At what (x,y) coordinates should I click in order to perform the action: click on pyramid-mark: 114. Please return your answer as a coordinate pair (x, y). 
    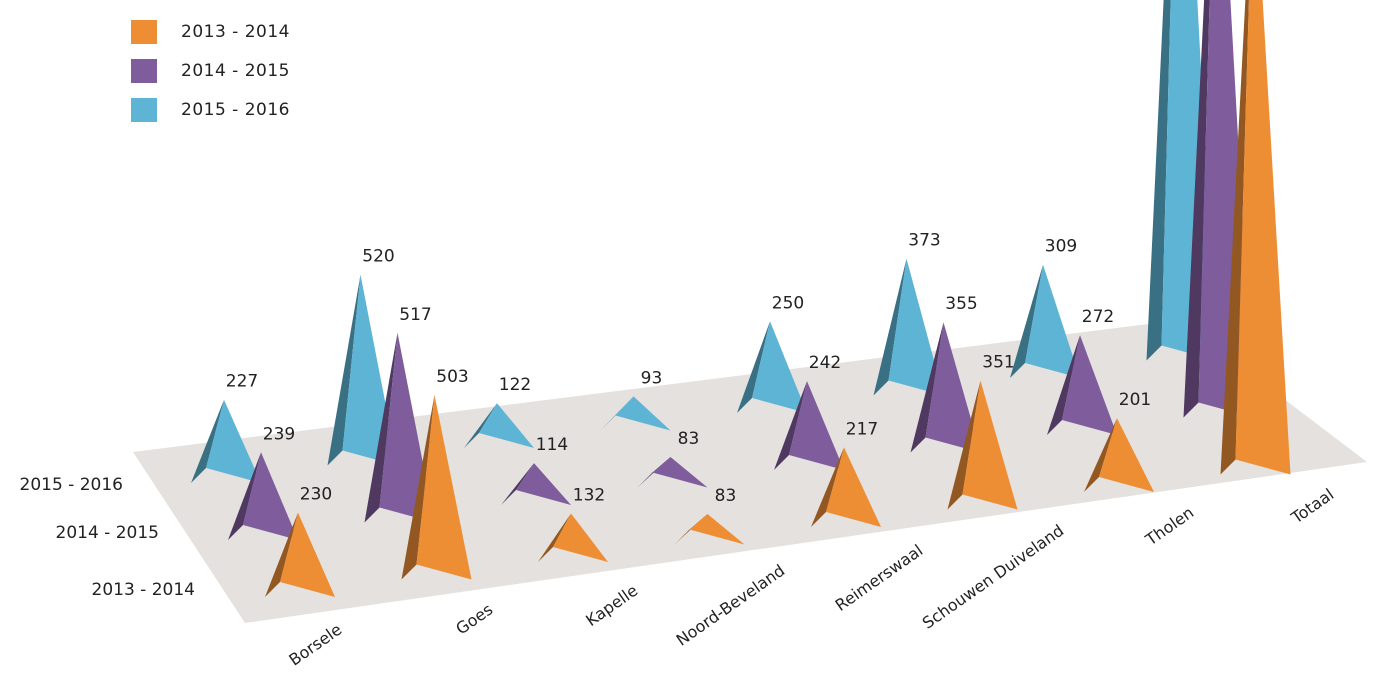
    Looking at the image, I should click on (536, 470).